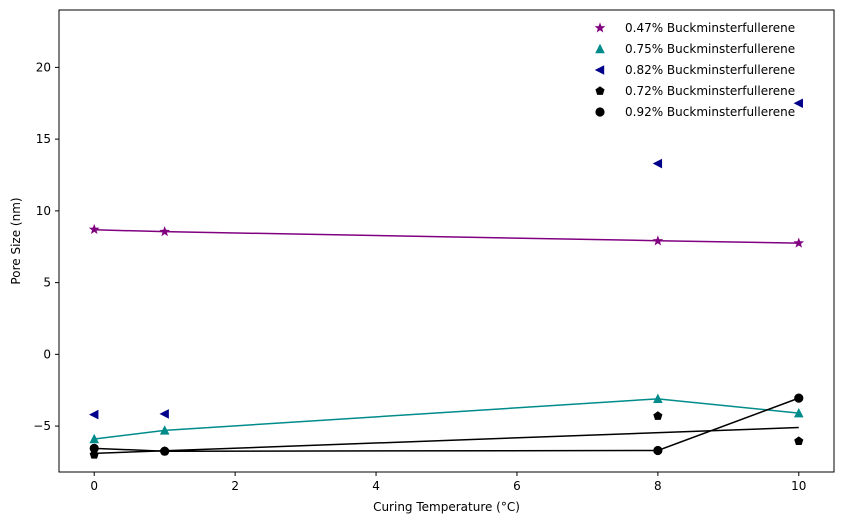  Describe the element at coordinates (43, 211) in the screenshot. I see `y-tick-label: 10` at that location.